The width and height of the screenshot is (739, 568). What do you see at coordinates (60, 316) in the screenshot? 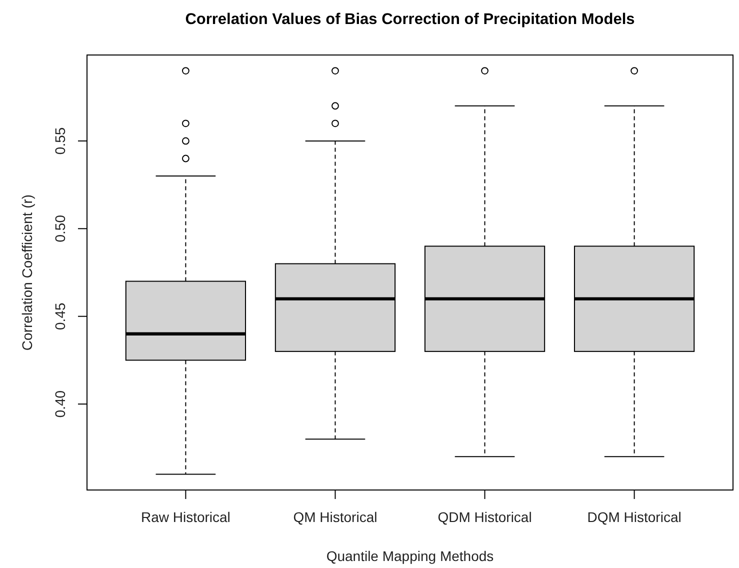
I see `y-tick-label: 0.45` at bounding box center [60, 316].